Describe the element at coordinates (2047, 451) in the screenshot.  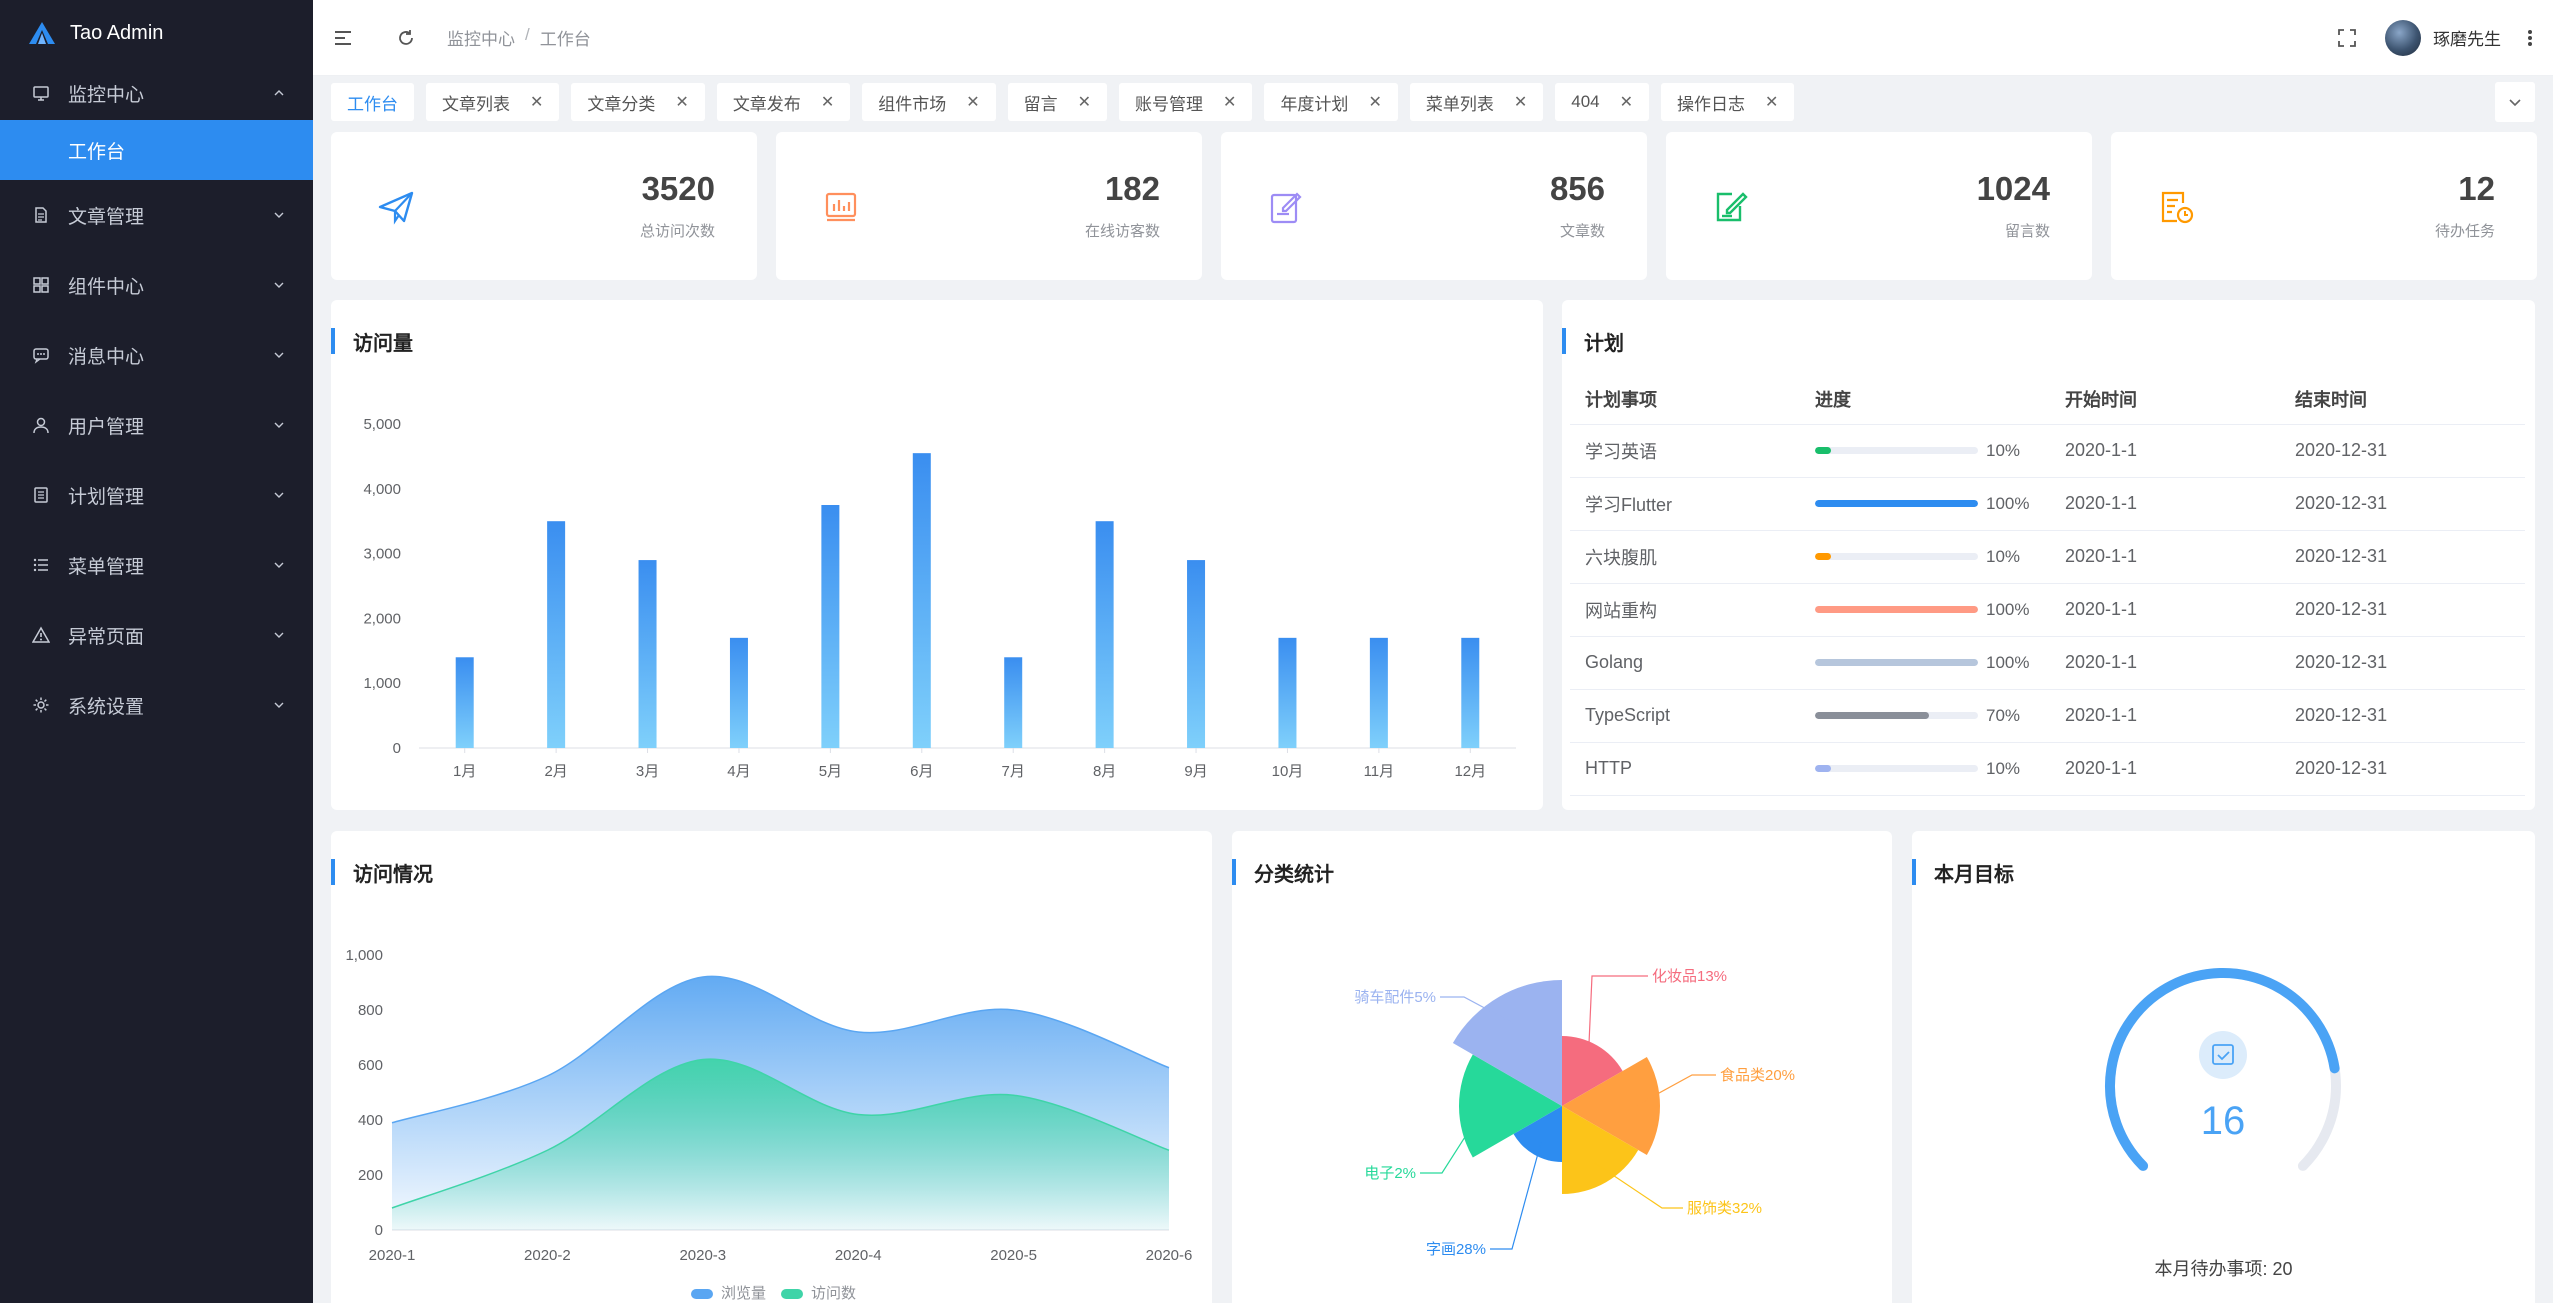
I see `table-row: 学习英语 10% 2020-1-1 2020-12-31` at that location.